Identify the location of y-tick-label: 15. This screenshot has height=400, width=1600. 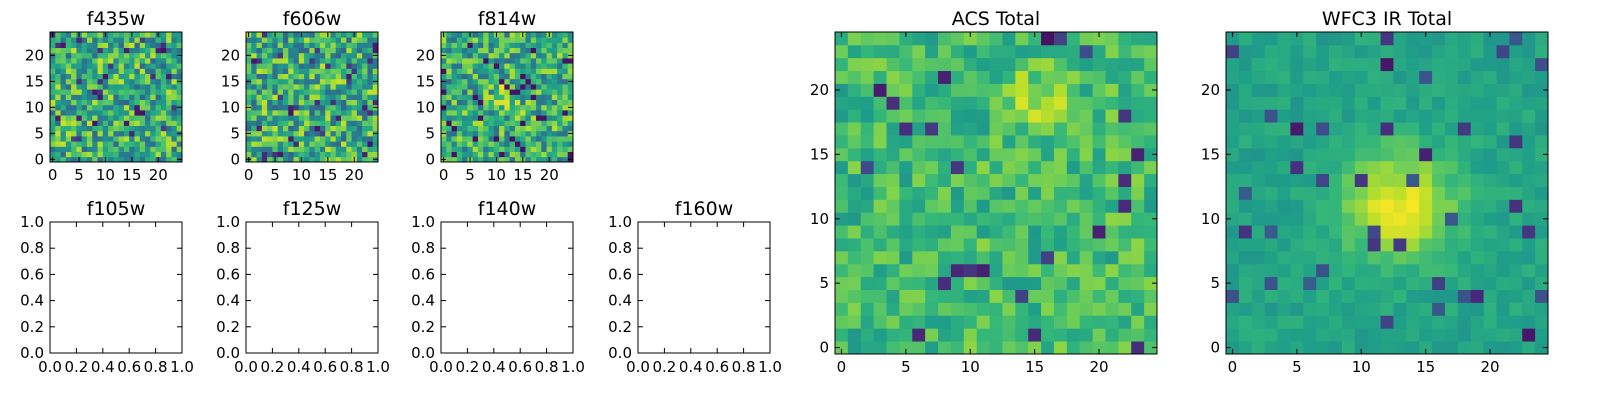
(1210, 154).